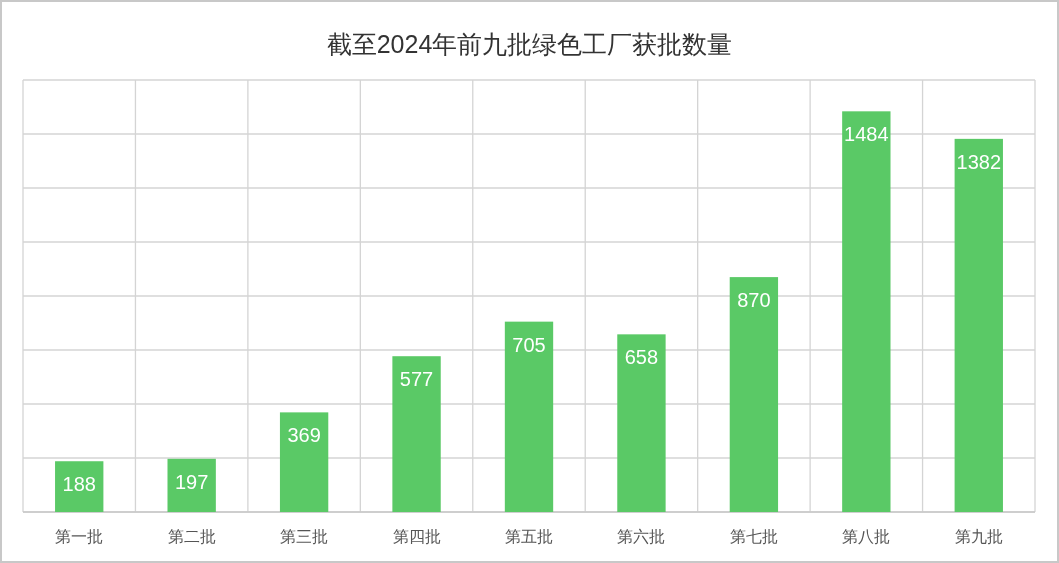  What do you see at coordinates (753, 536) in the screenshot?
I see `x-tick-label: 第七批` at bounding box center [753, 536].